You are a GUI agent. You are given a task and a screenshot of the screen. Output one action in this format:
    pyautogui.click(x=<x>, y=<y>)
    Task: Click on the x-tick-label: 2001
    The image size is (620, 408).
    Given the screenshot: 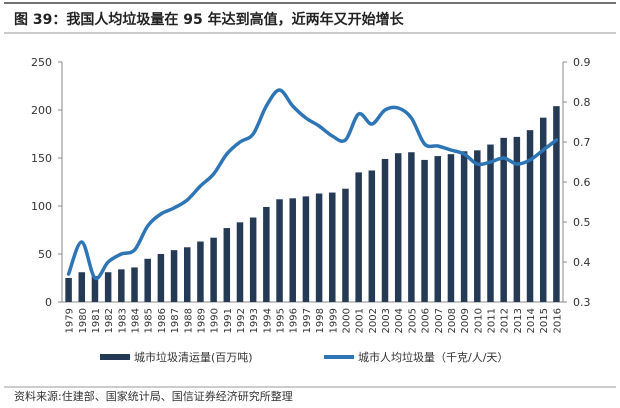 What is the action you would take?
    pyautogui.click(x=360, y=320)
    